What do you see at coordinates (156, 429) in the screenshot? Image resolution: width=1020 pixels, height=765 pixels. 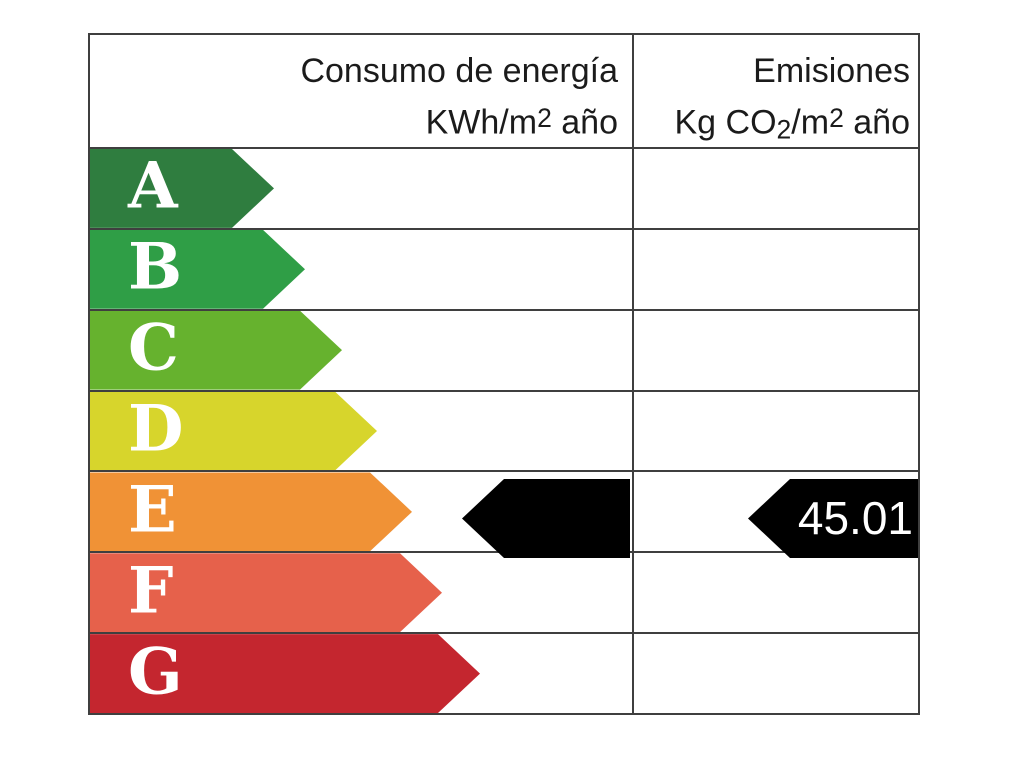 I see `rating-letter-d: D` at bounding box center [156, 429].